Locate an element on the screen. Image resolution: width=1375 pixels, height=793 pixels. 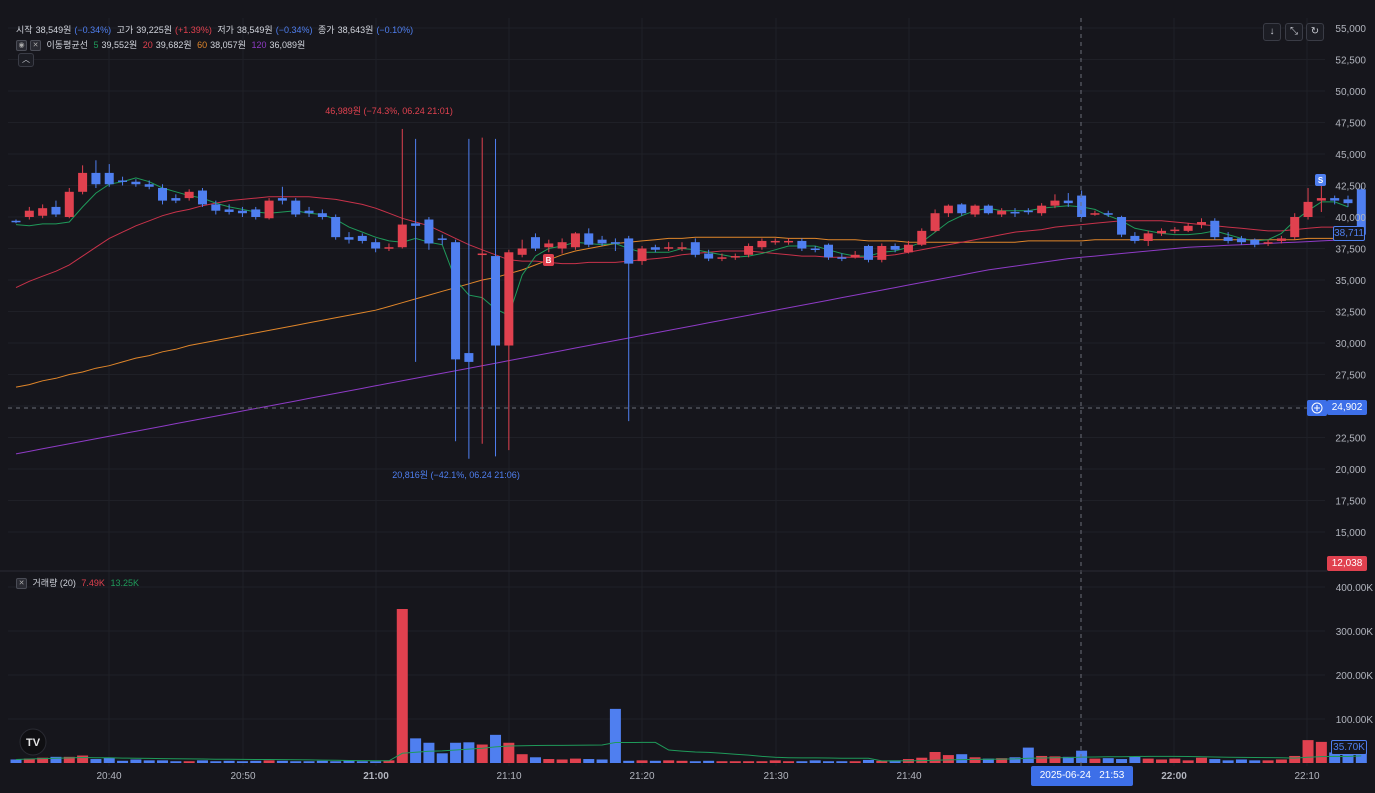
time-tick-label: 21:00 is located at coordinates (376, 776).